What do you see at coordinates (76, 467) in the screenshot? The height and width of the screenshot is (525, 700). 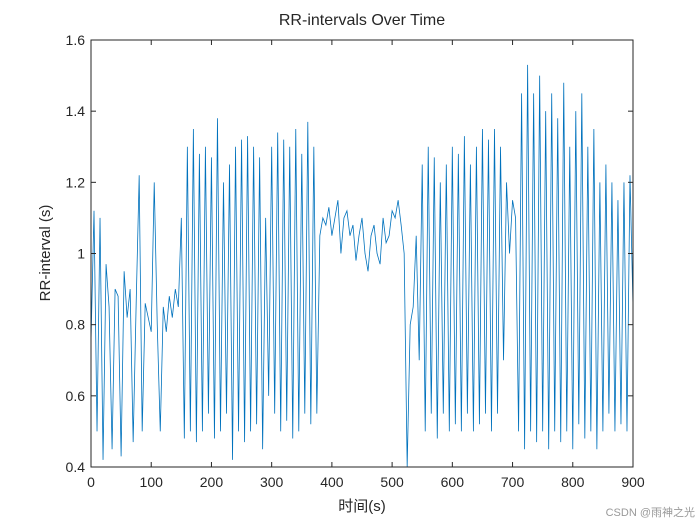 I see `y-tick-label: 0.4` at bounding box center [76, 467].